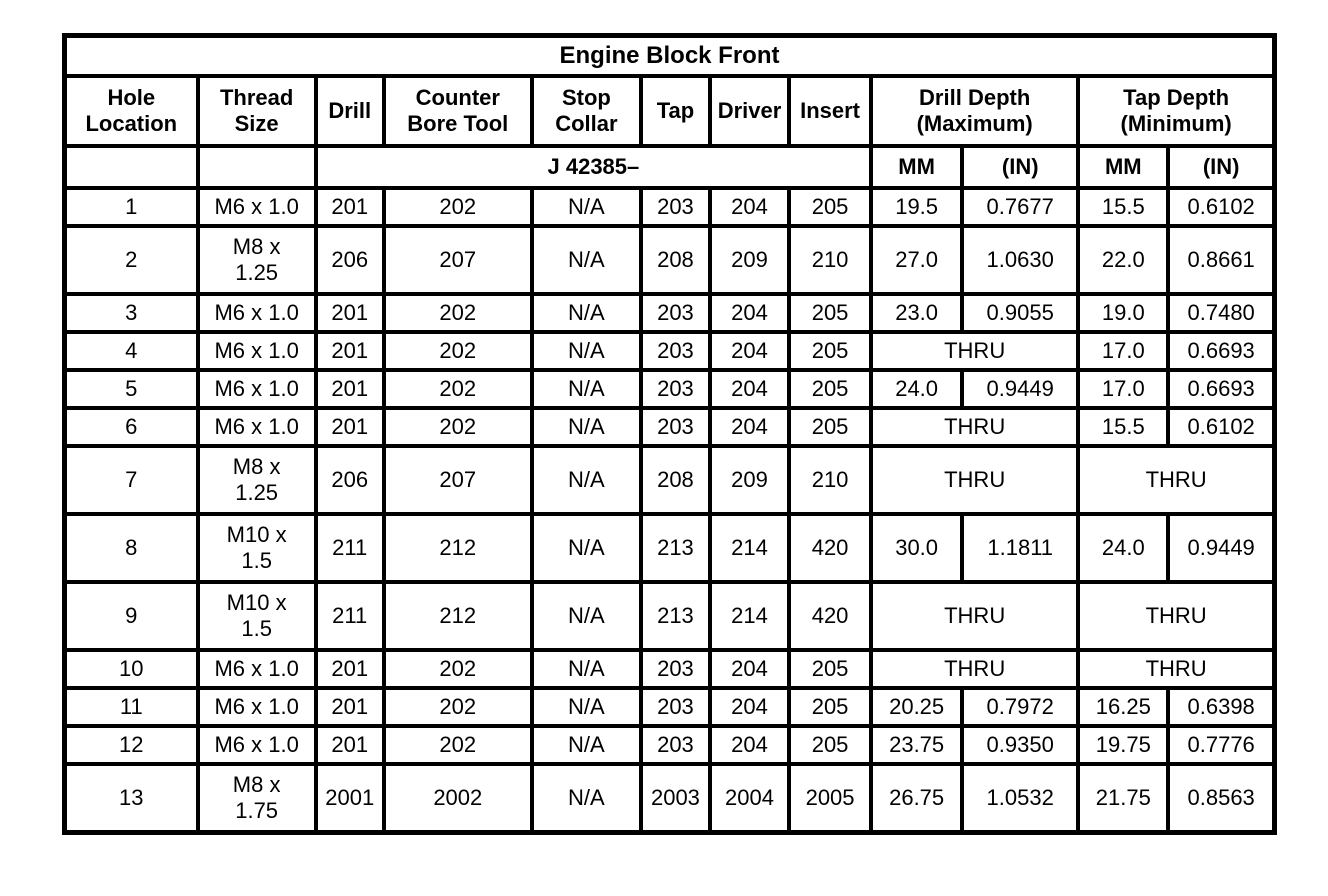 The height and width of the screenshot is (896, 1328). What do you see at coordinates (131, 260) in the screenshot?
I see `cell-hole-location: 2` at bounding box center [131, 260].